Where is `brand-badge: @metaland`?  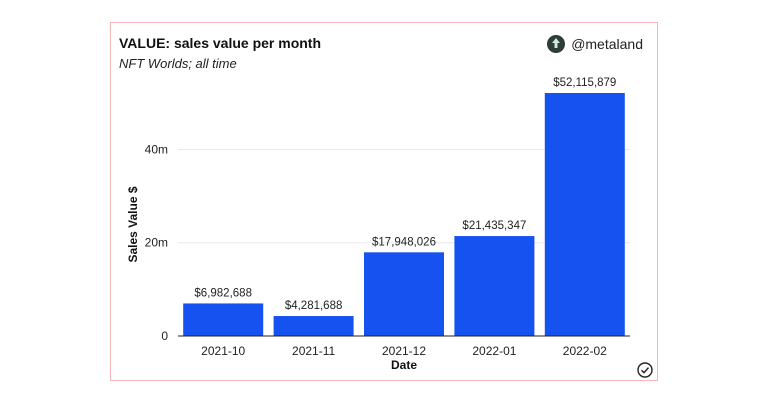
brand-badge: @metaland is located at coordinates (595, 44).